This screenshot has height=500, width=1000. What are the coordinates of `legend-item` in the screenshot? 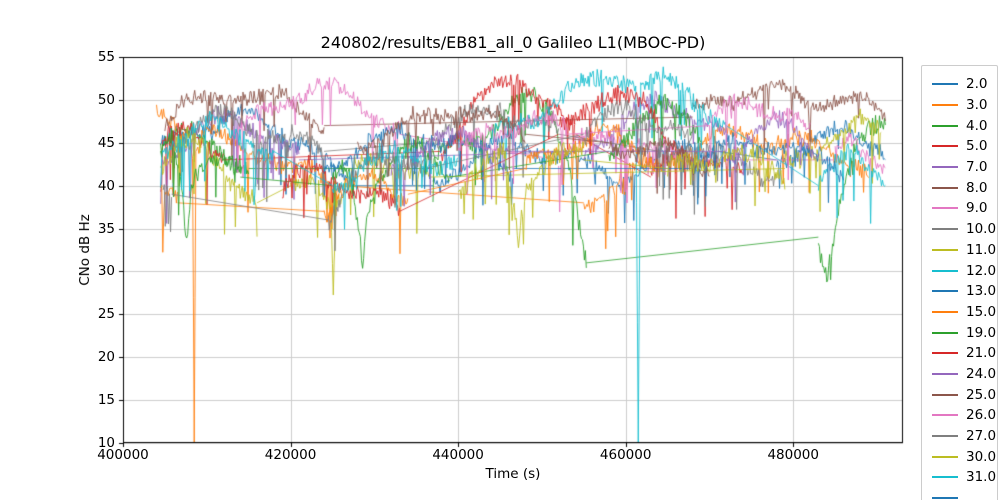 It's located at (959, 494).